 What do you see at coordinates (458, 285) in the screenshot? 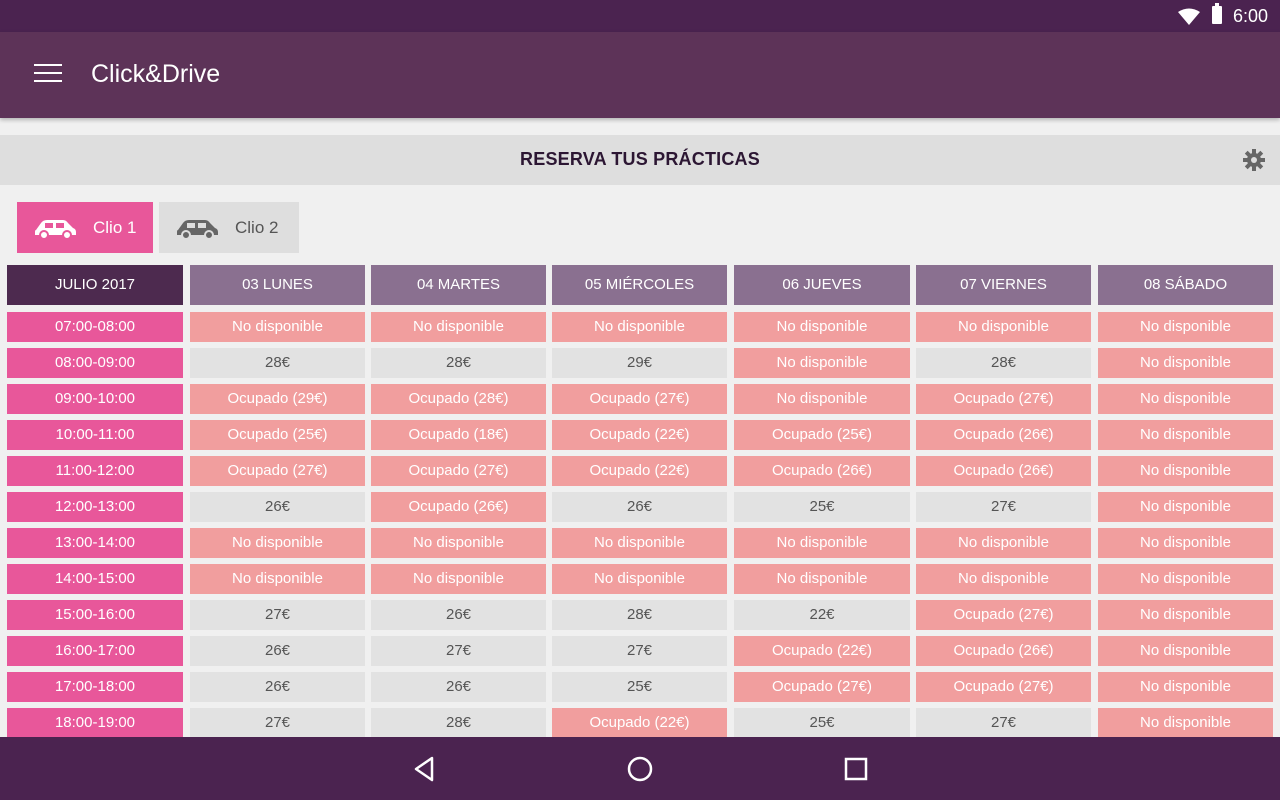
I see `day-header: 04 MARTES` at bounding box center [458, 285].